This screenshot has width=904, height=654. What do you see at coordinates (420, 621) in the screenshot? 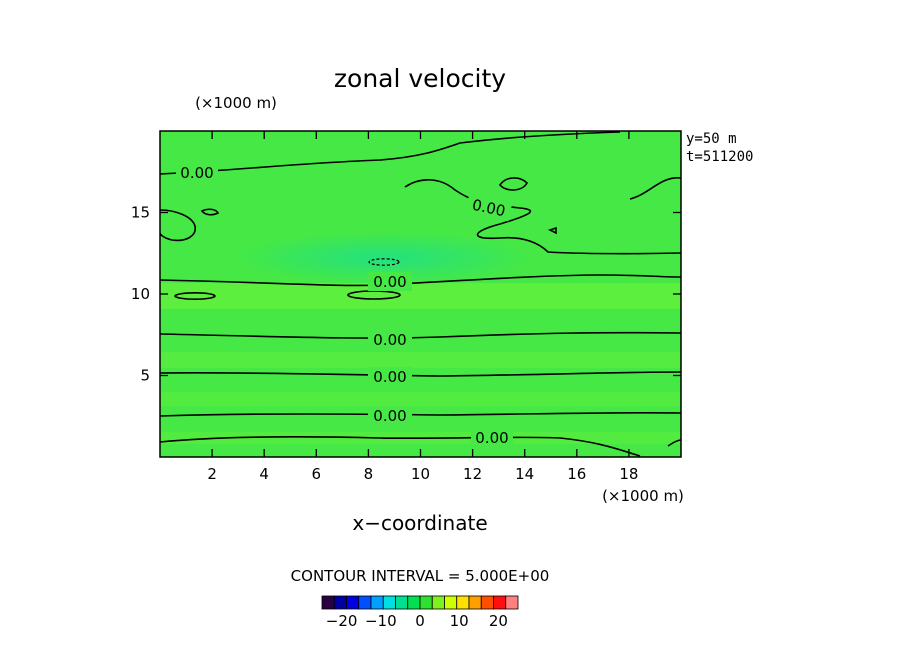
I see `colorbar-tick-label: 0` at bounding box center [420, 621].